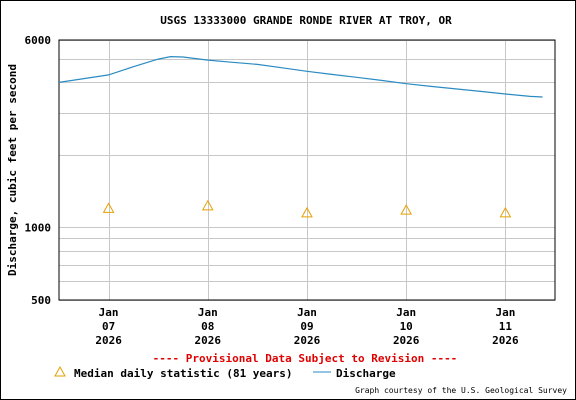  I want to click on x-tick-label: 11, so click(506, 326).